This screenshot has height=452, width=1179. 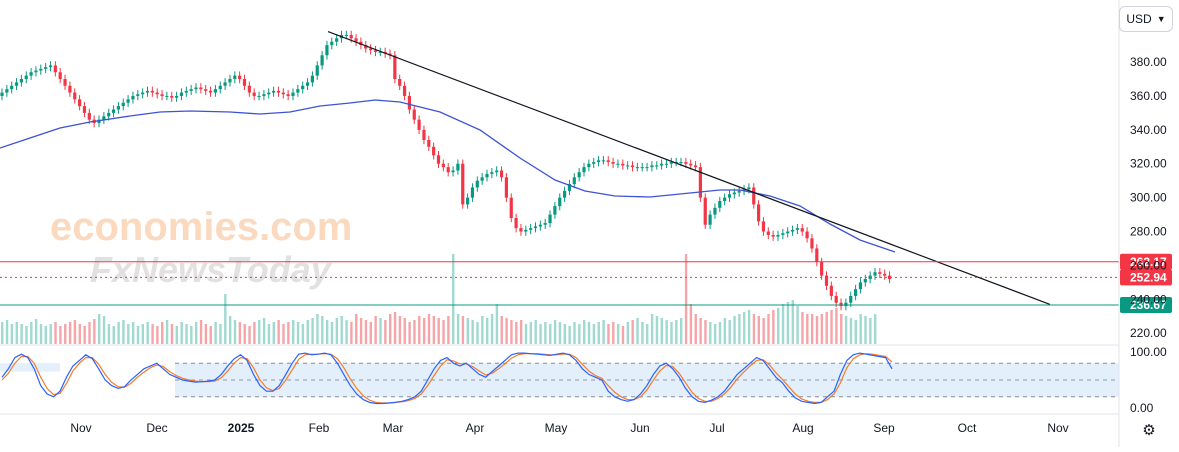 I want to click on price-level-label: 252.94, so click(x=1148, y=277).